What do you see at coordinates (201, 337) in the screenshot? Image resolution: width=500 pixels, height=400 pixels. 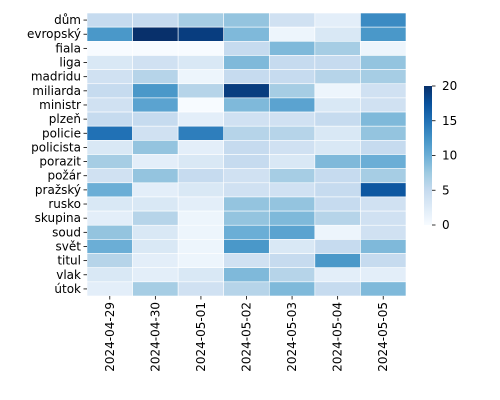 I see `x-tick-label: 2024-05-01` at bounding box center [201, 337].